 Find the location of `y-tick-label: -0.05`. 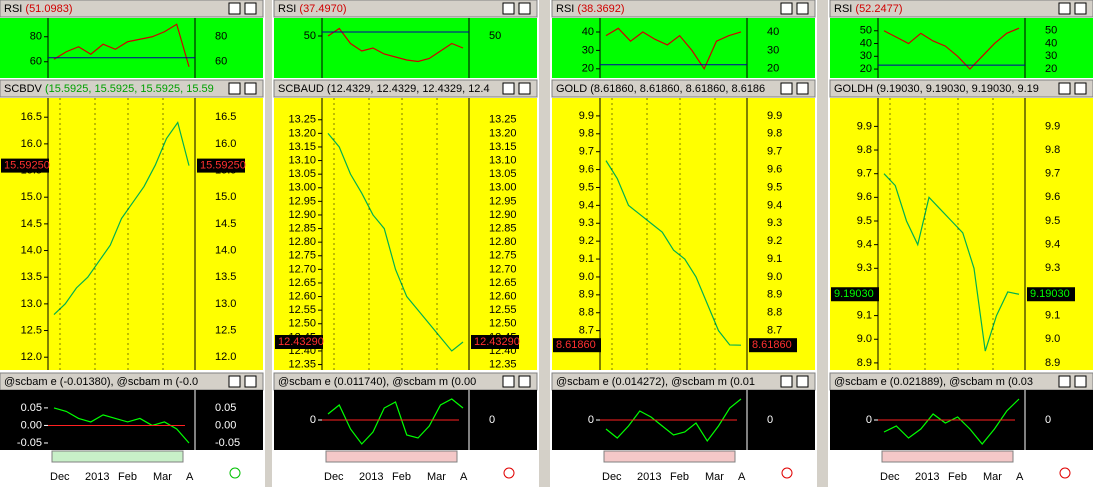

y-tick-label: -0.05 is located at coordinates (227, 443).